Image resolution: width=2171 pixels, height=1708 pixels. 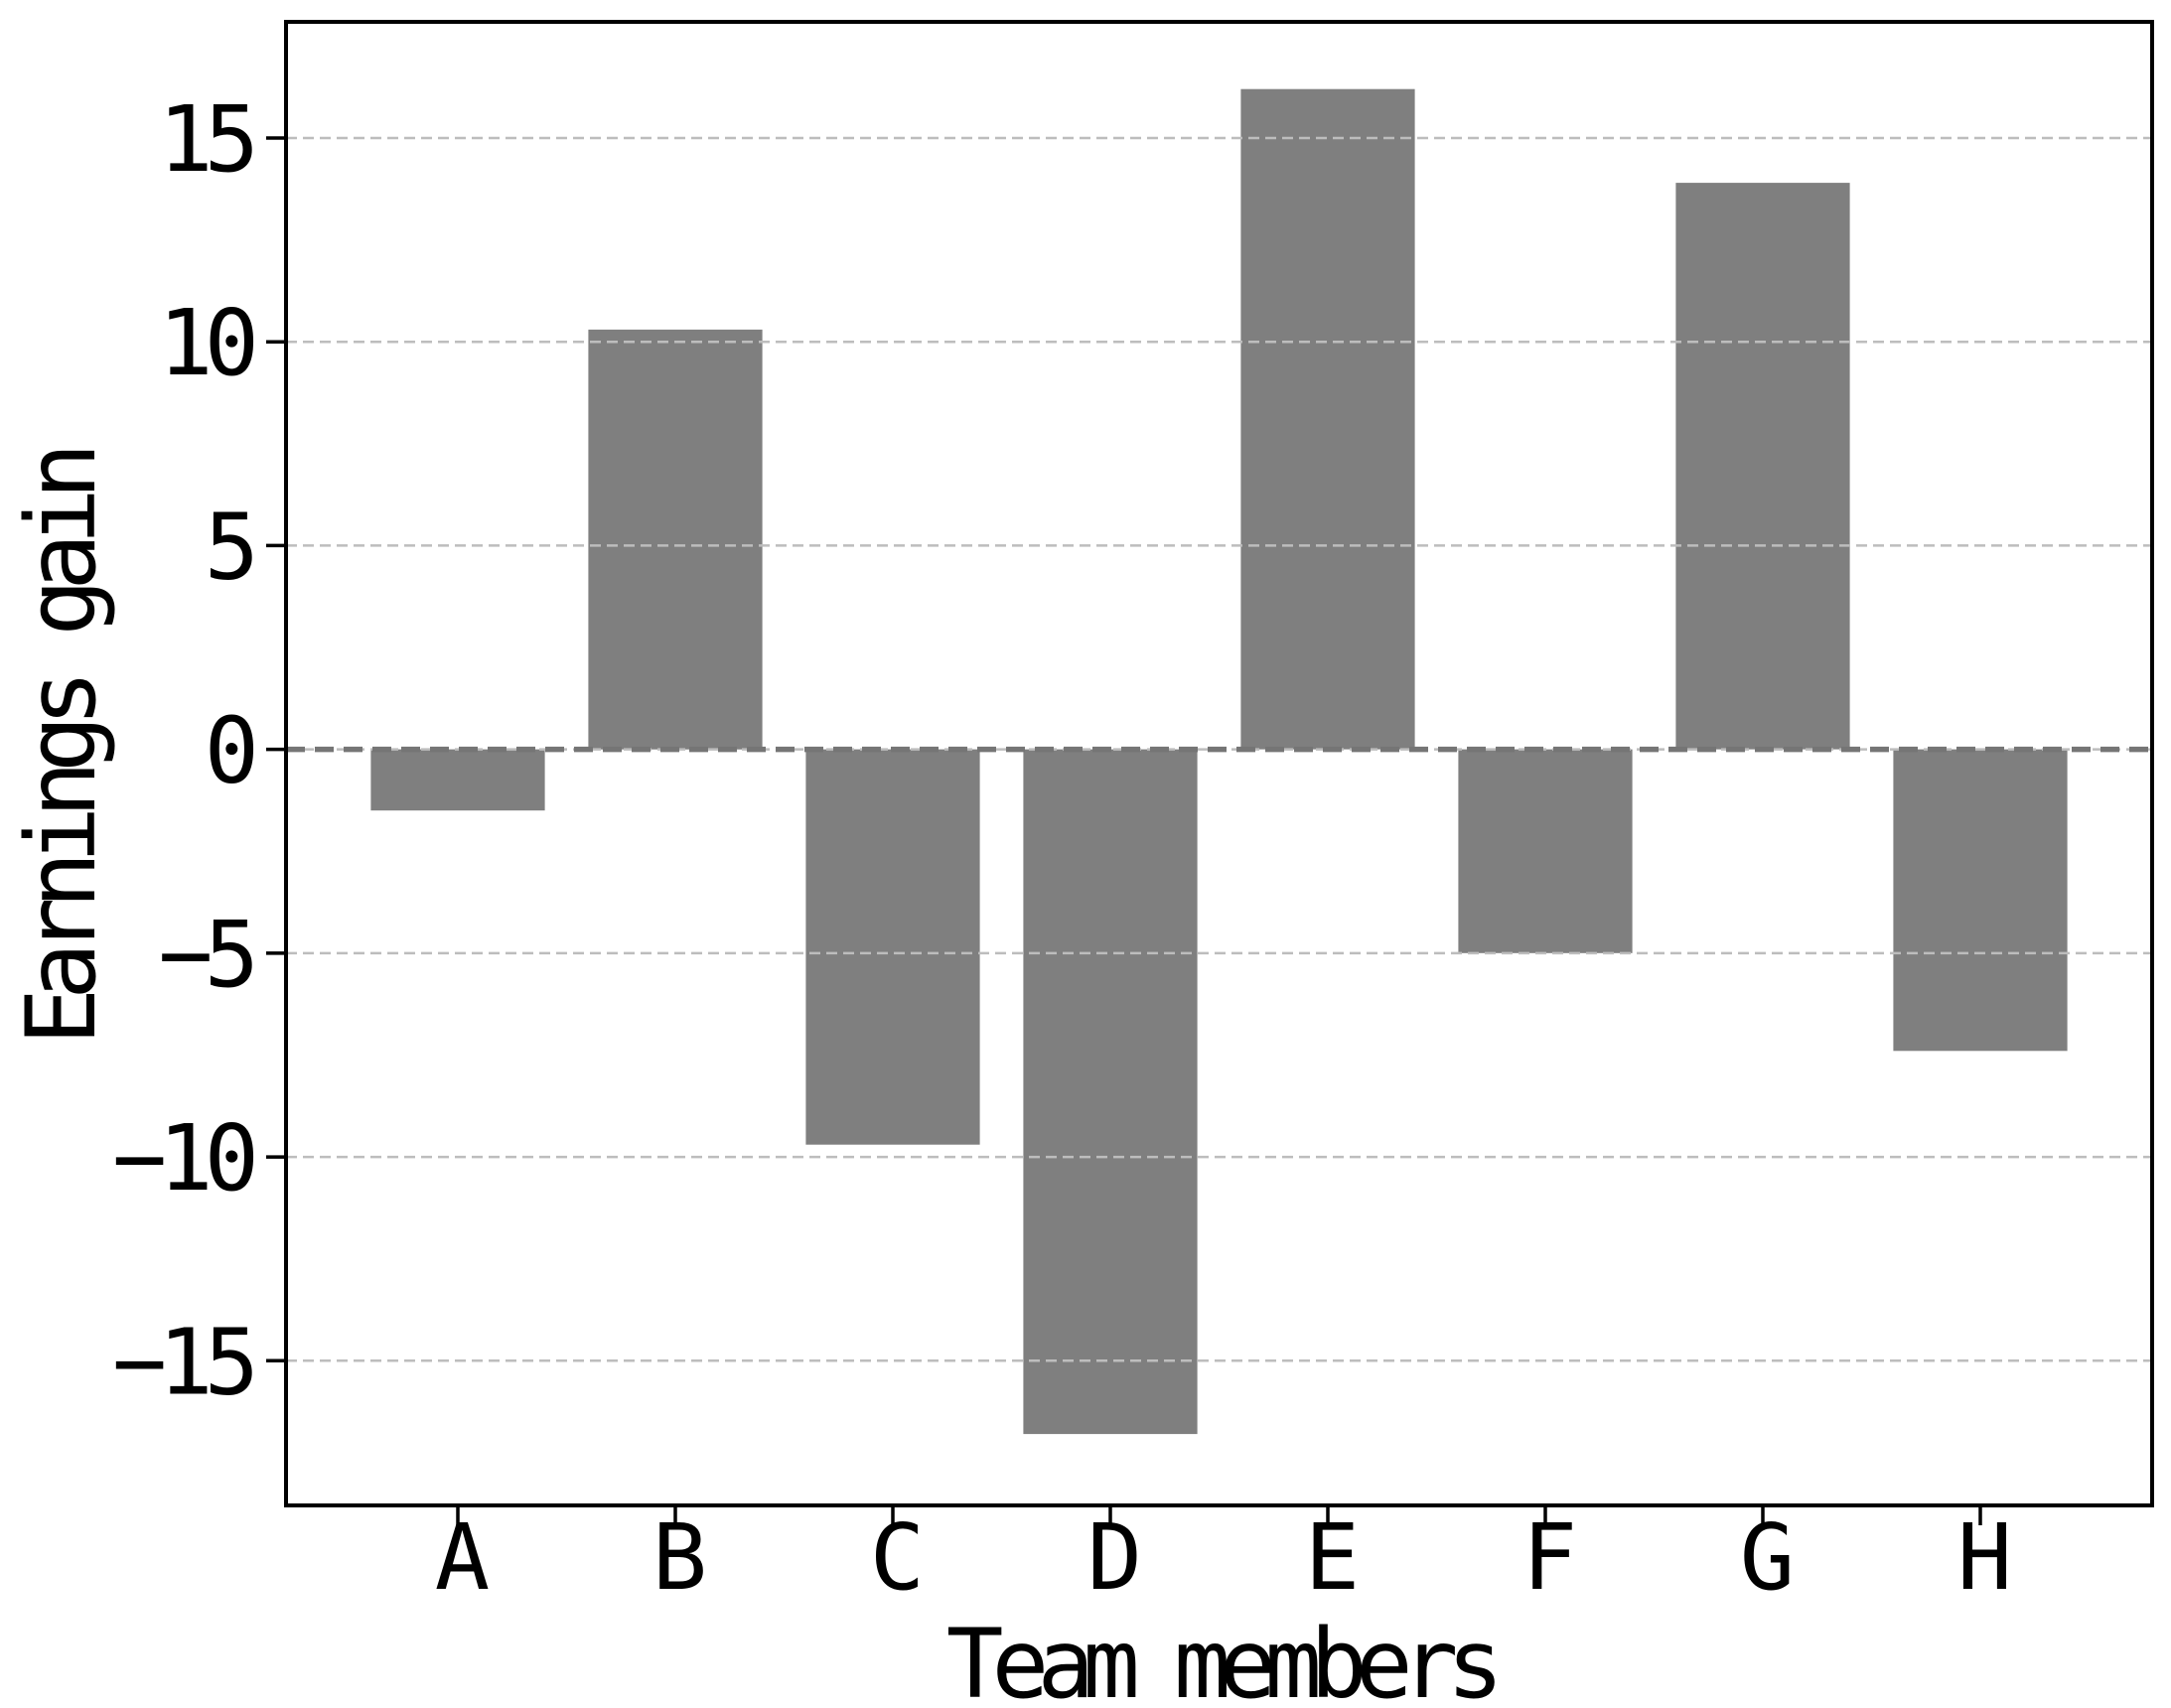 What do you see at coordinates (183, 1158) in the screenshot?
I see `y-tick-label-−10: −10` at bounding box center [183, 1158].